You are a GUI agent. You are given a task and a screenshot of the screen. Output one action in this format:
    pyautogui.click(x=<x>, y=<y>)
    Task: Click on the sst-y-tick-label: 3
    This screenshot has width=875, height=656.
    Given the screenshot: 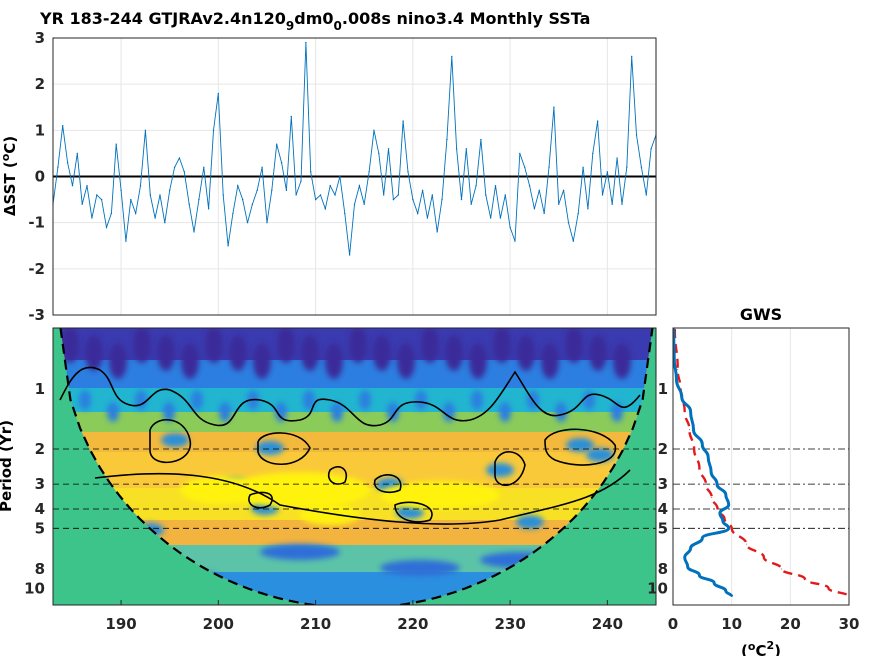 What is the action you would take?
    pyautogui.click(x=40, y=38)
    